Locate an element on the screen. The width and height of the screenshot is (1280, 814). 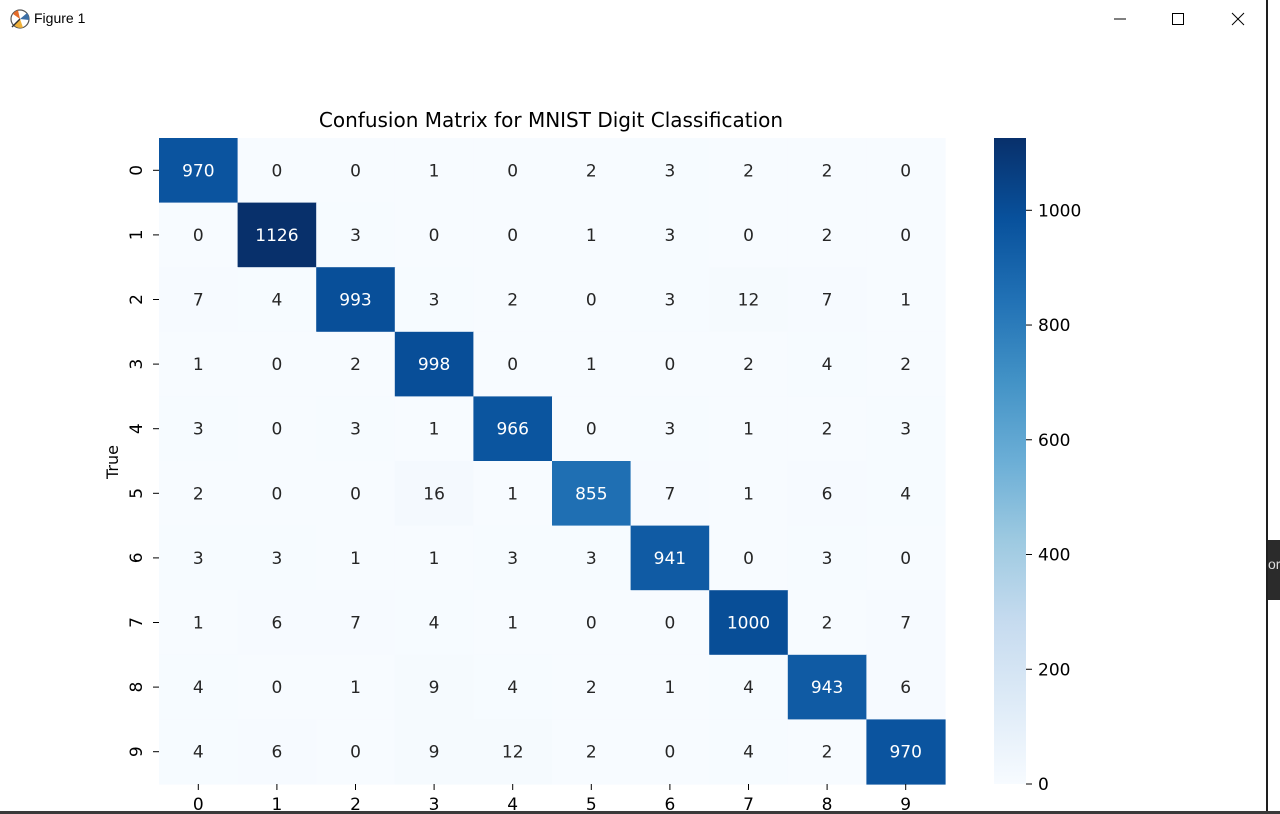
colorbar-tick-label: 1000 is located at coordinates (1059, 211).